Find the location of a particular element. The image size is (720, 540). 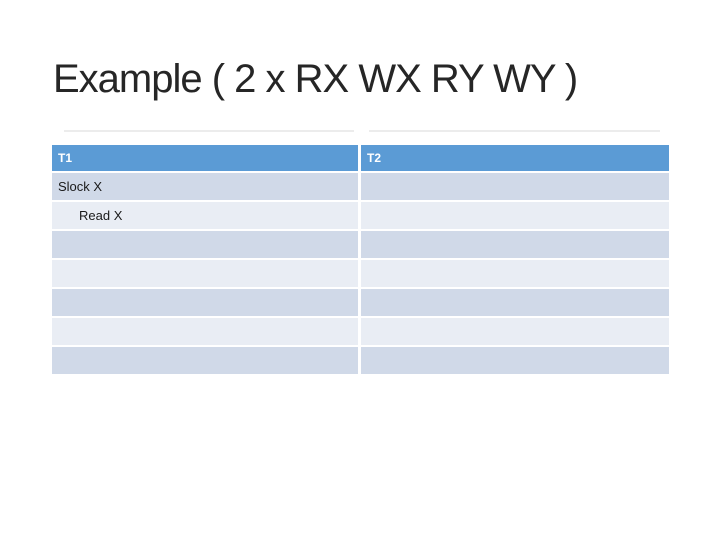

cell-t1: Read X is located at coordinates (205, 215).